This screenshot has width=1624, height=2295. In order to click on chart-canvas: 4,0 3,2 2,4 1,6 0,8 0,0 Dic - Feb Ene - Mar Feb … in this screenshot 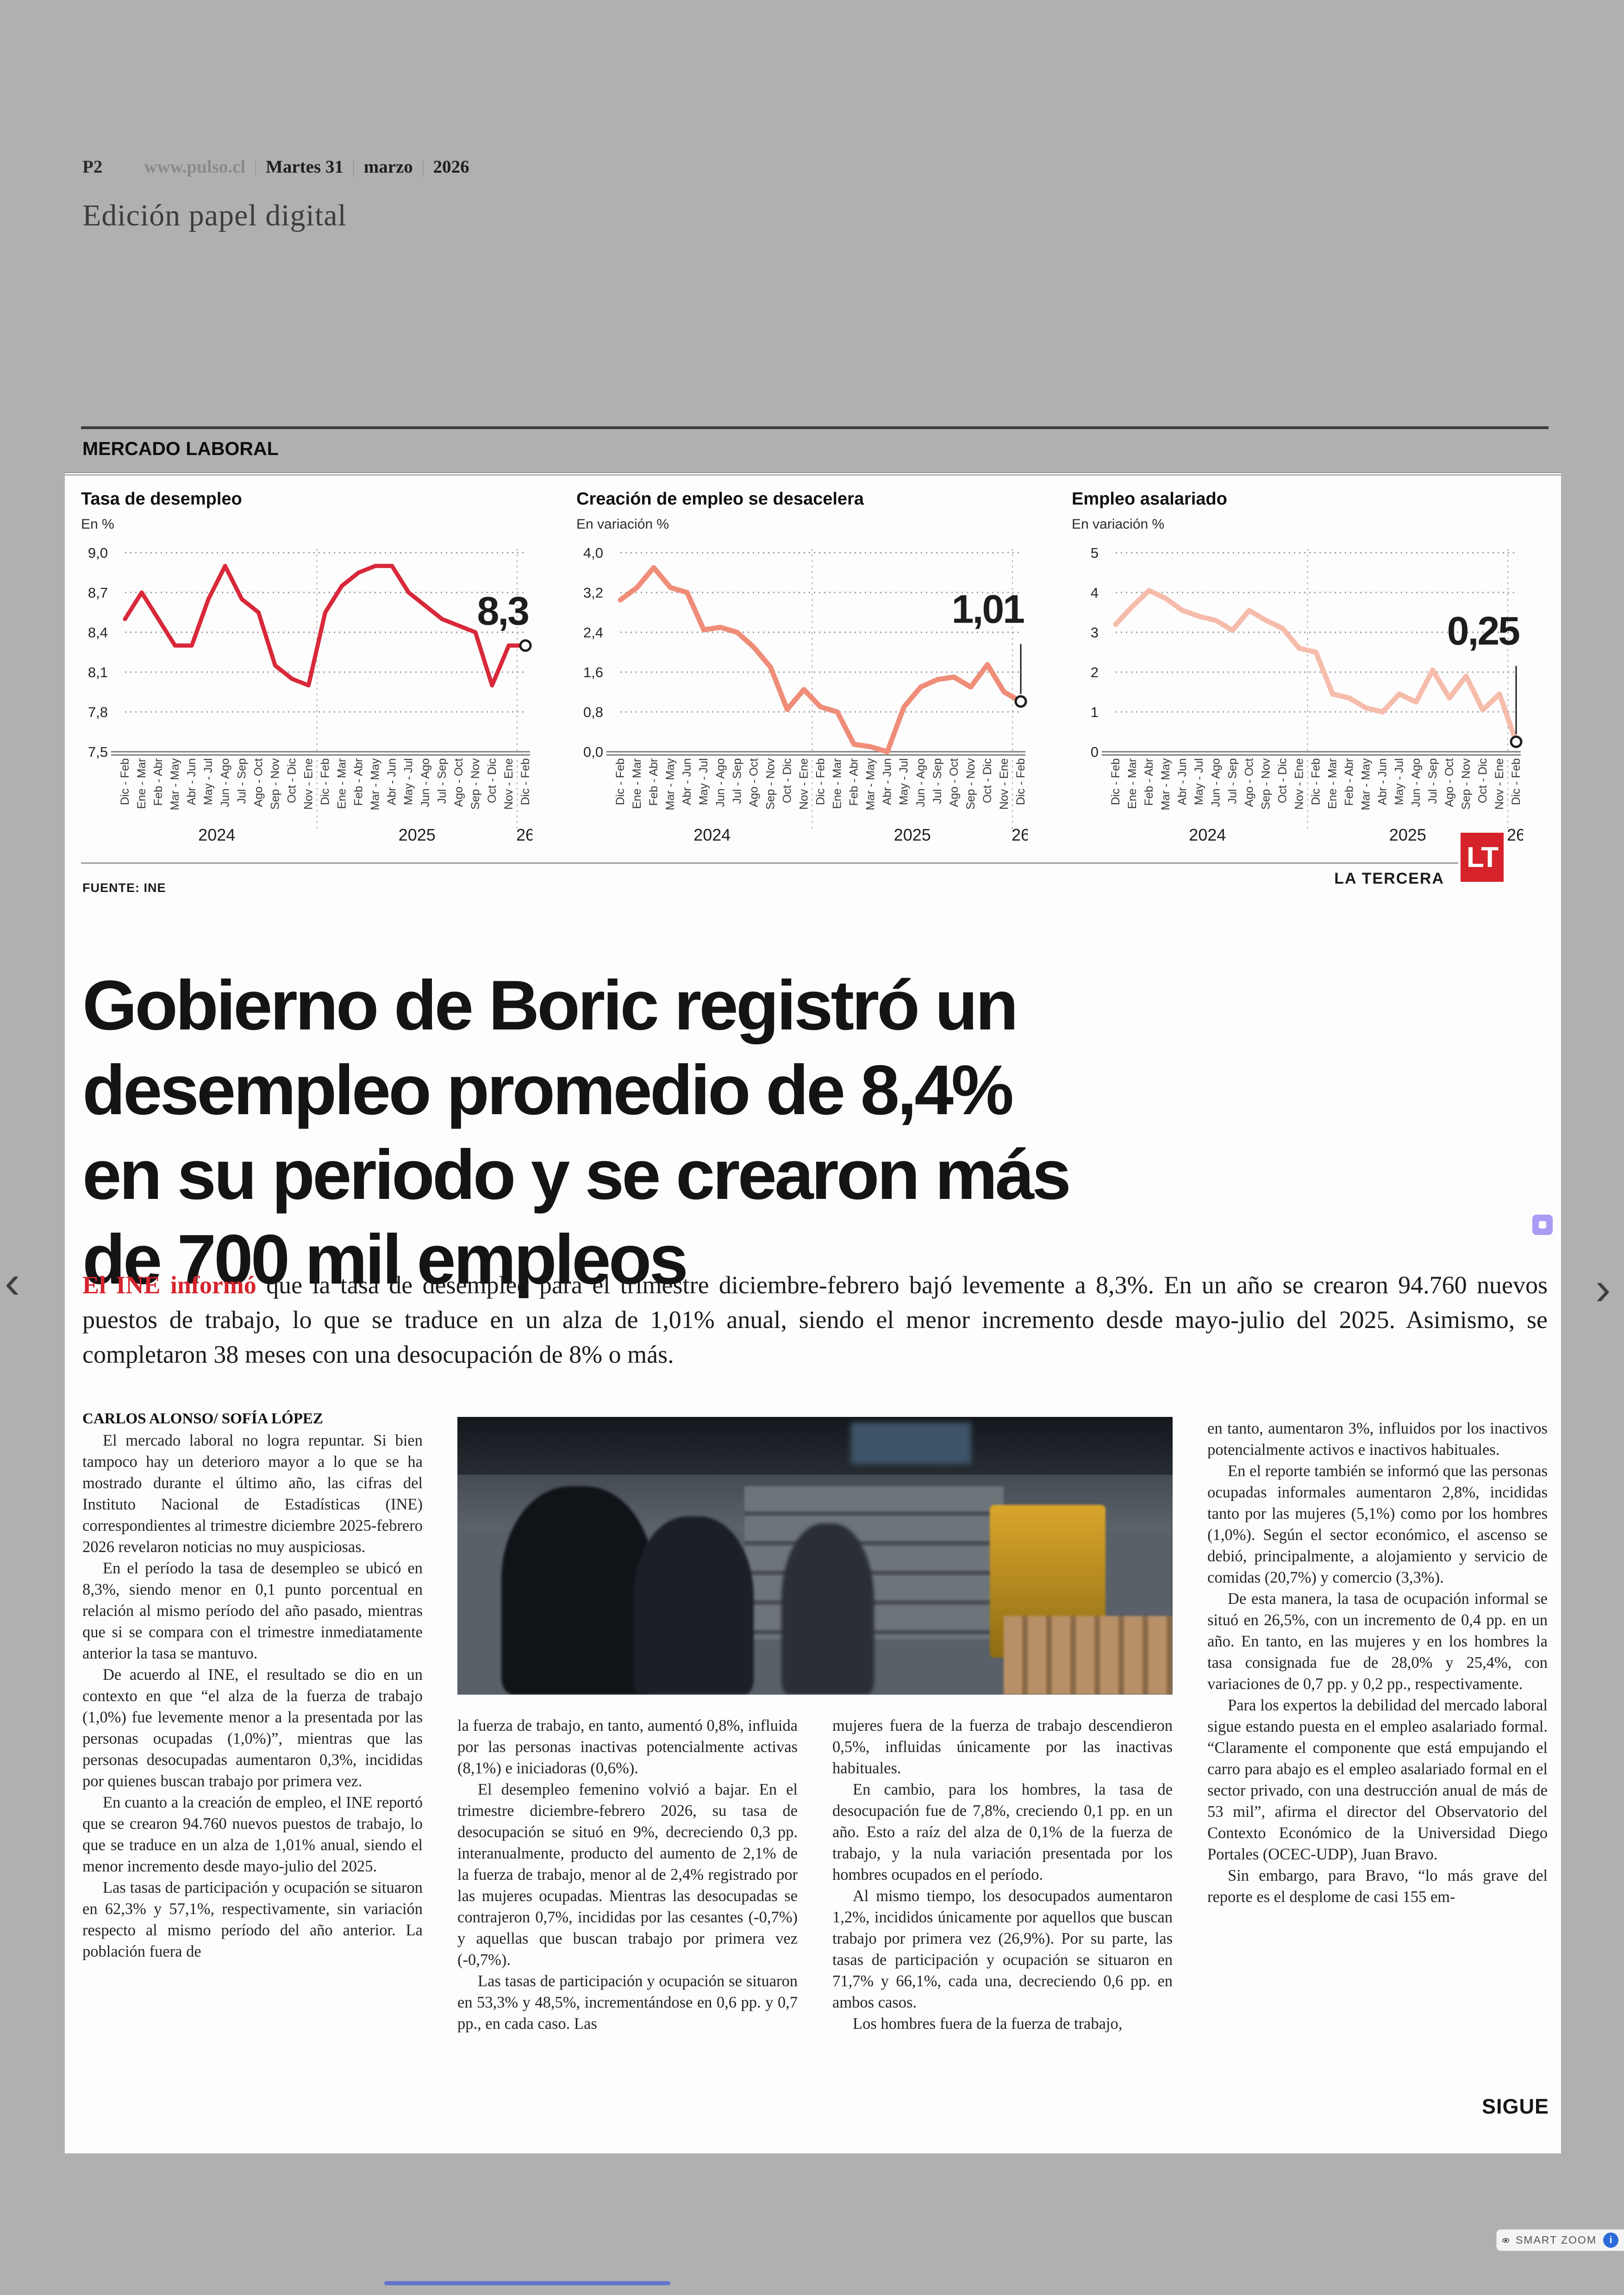, I will do `click(803, 698)`.